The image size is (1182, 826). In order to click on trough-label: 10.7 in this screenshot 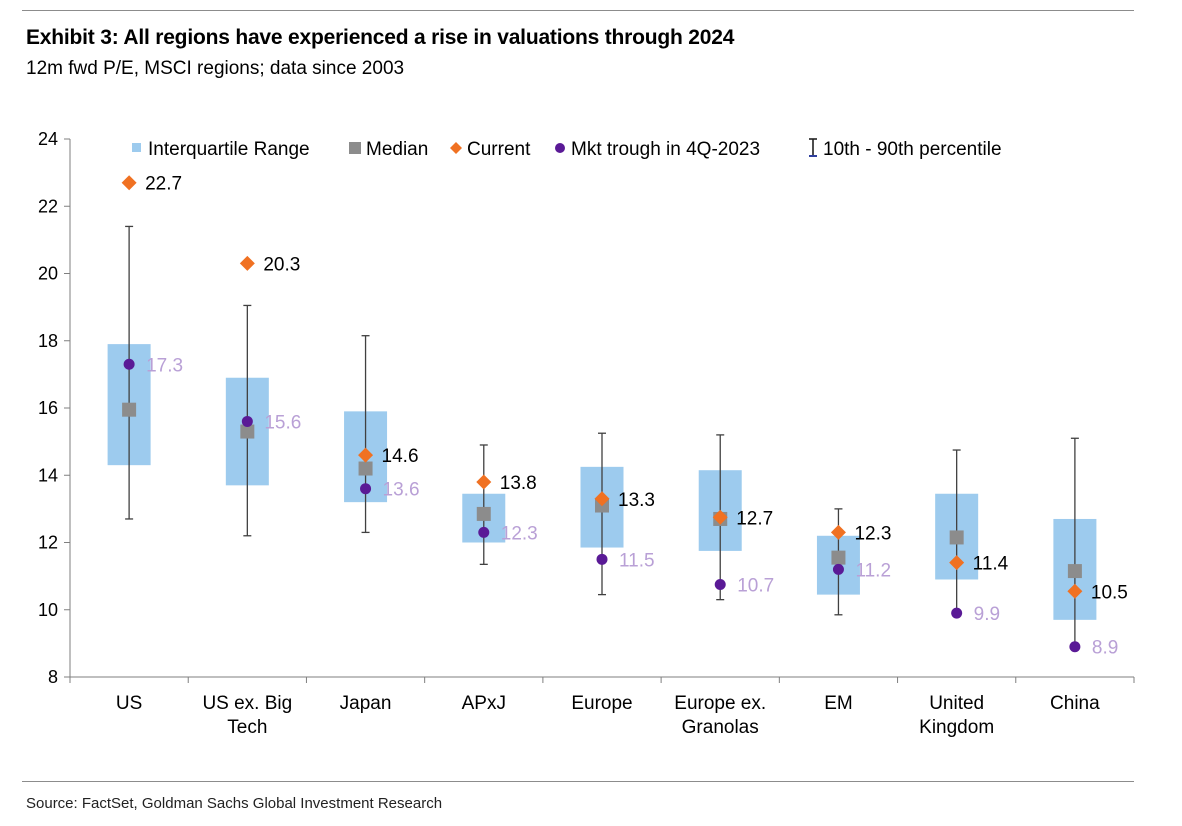, I will do `click(755, 586)`.